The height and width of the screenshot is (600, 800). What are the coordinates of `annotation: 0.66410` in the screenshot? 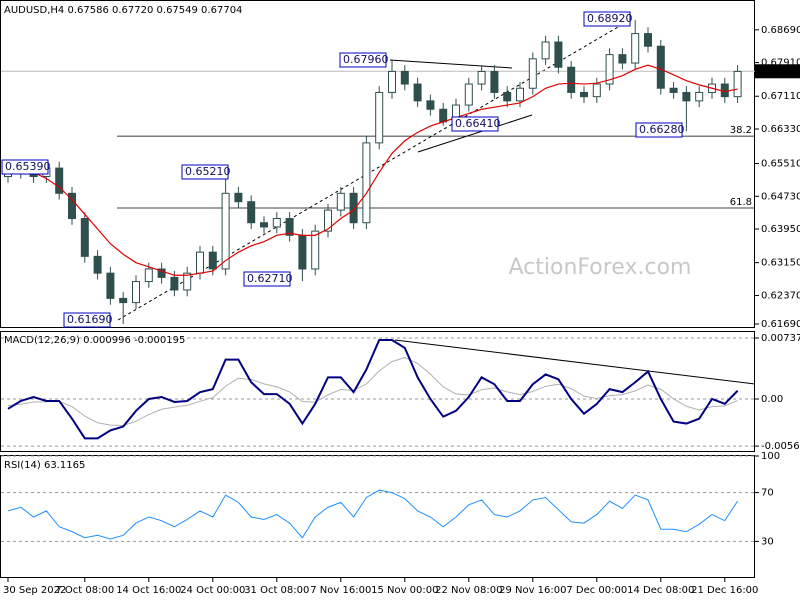 It's located at (478, 123).